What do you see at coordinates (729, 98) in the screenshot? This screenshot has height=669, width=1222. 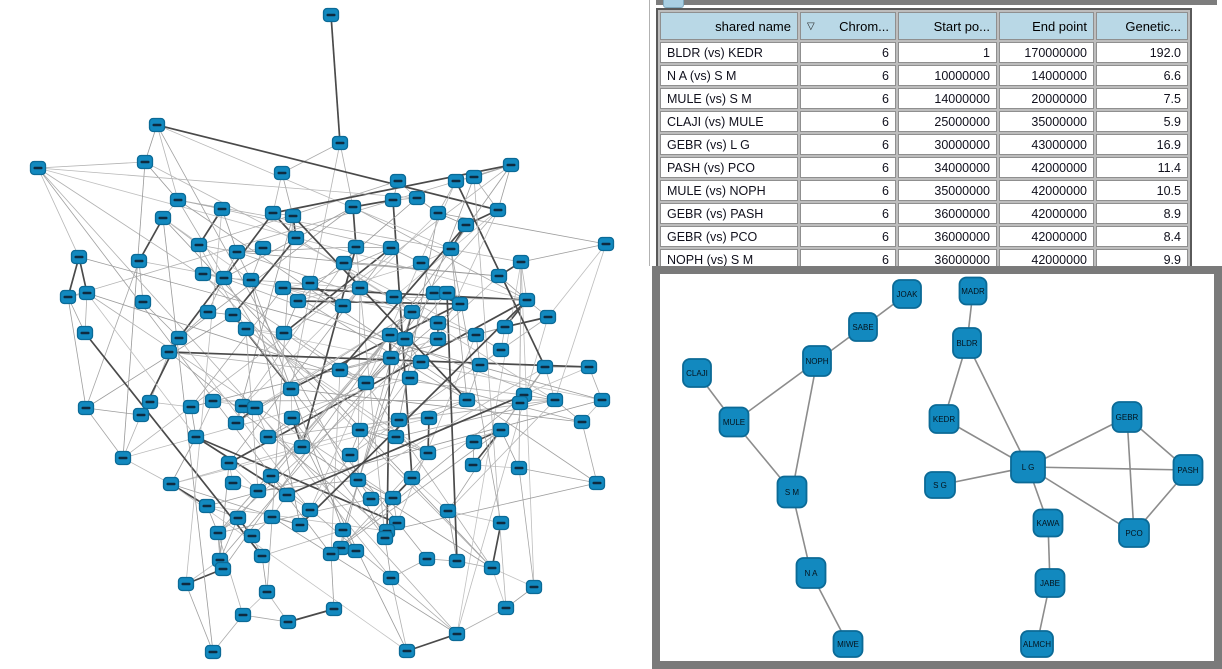 I see `cell-shared-name: MULE (vs) S M` at bounding box center [729, 98].